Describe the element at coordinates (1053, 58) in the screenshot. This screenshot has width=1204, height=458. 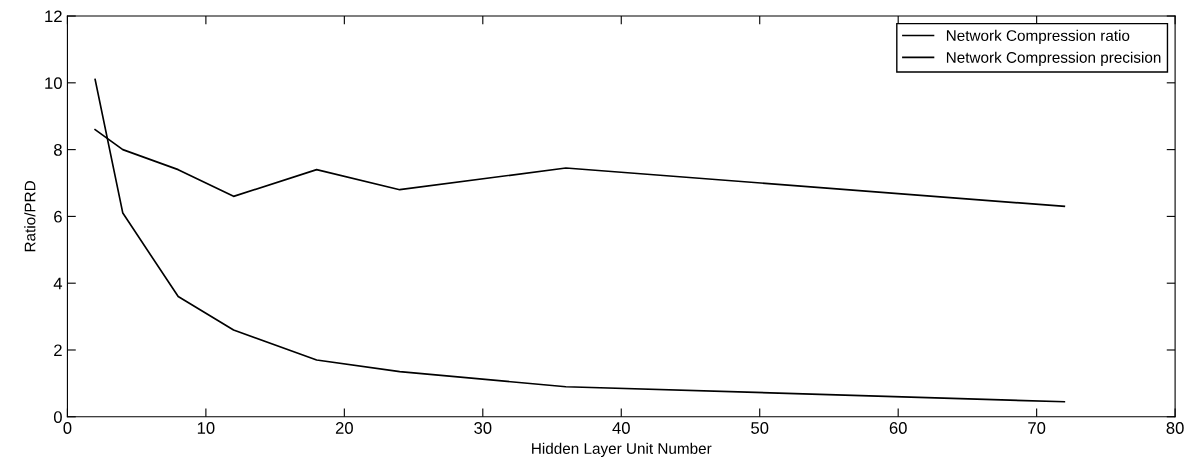
I see `legend-label: Network Compression precision` at that location.